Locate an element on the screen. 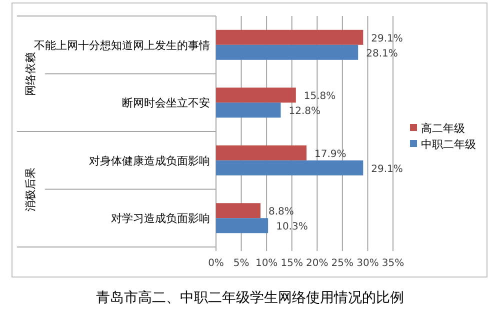 Image resolution: width=500 pixels, height=314 pixels. y-tick-label: 对学习造成负面影响 is located at coordinates (160, 219).